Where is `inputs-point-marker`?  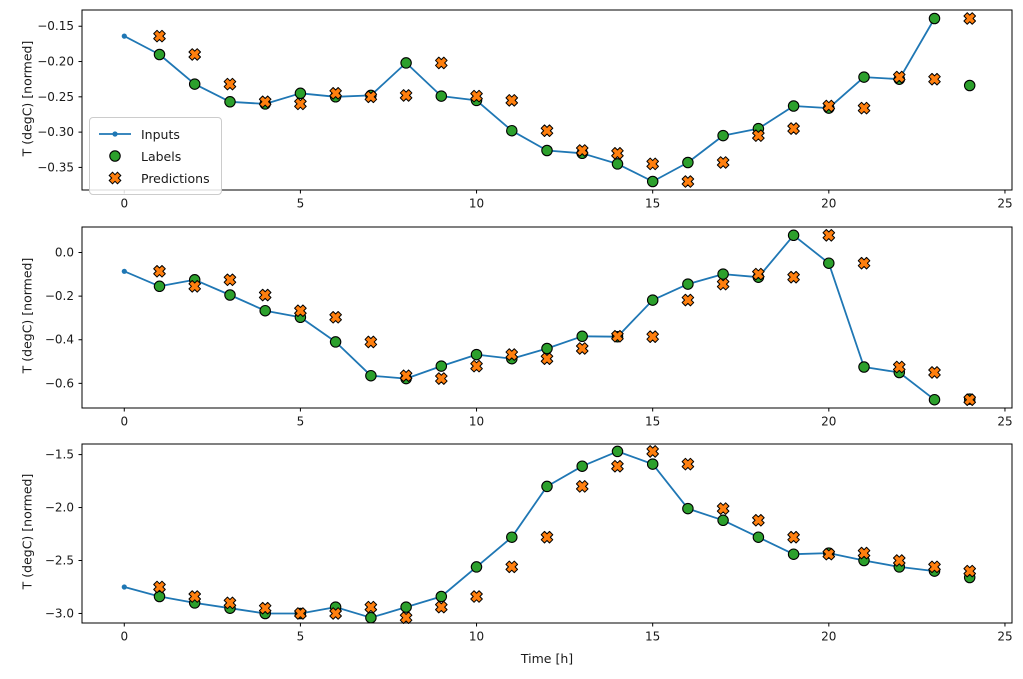
inputs-point-marker is located at coordinates (124, 36).